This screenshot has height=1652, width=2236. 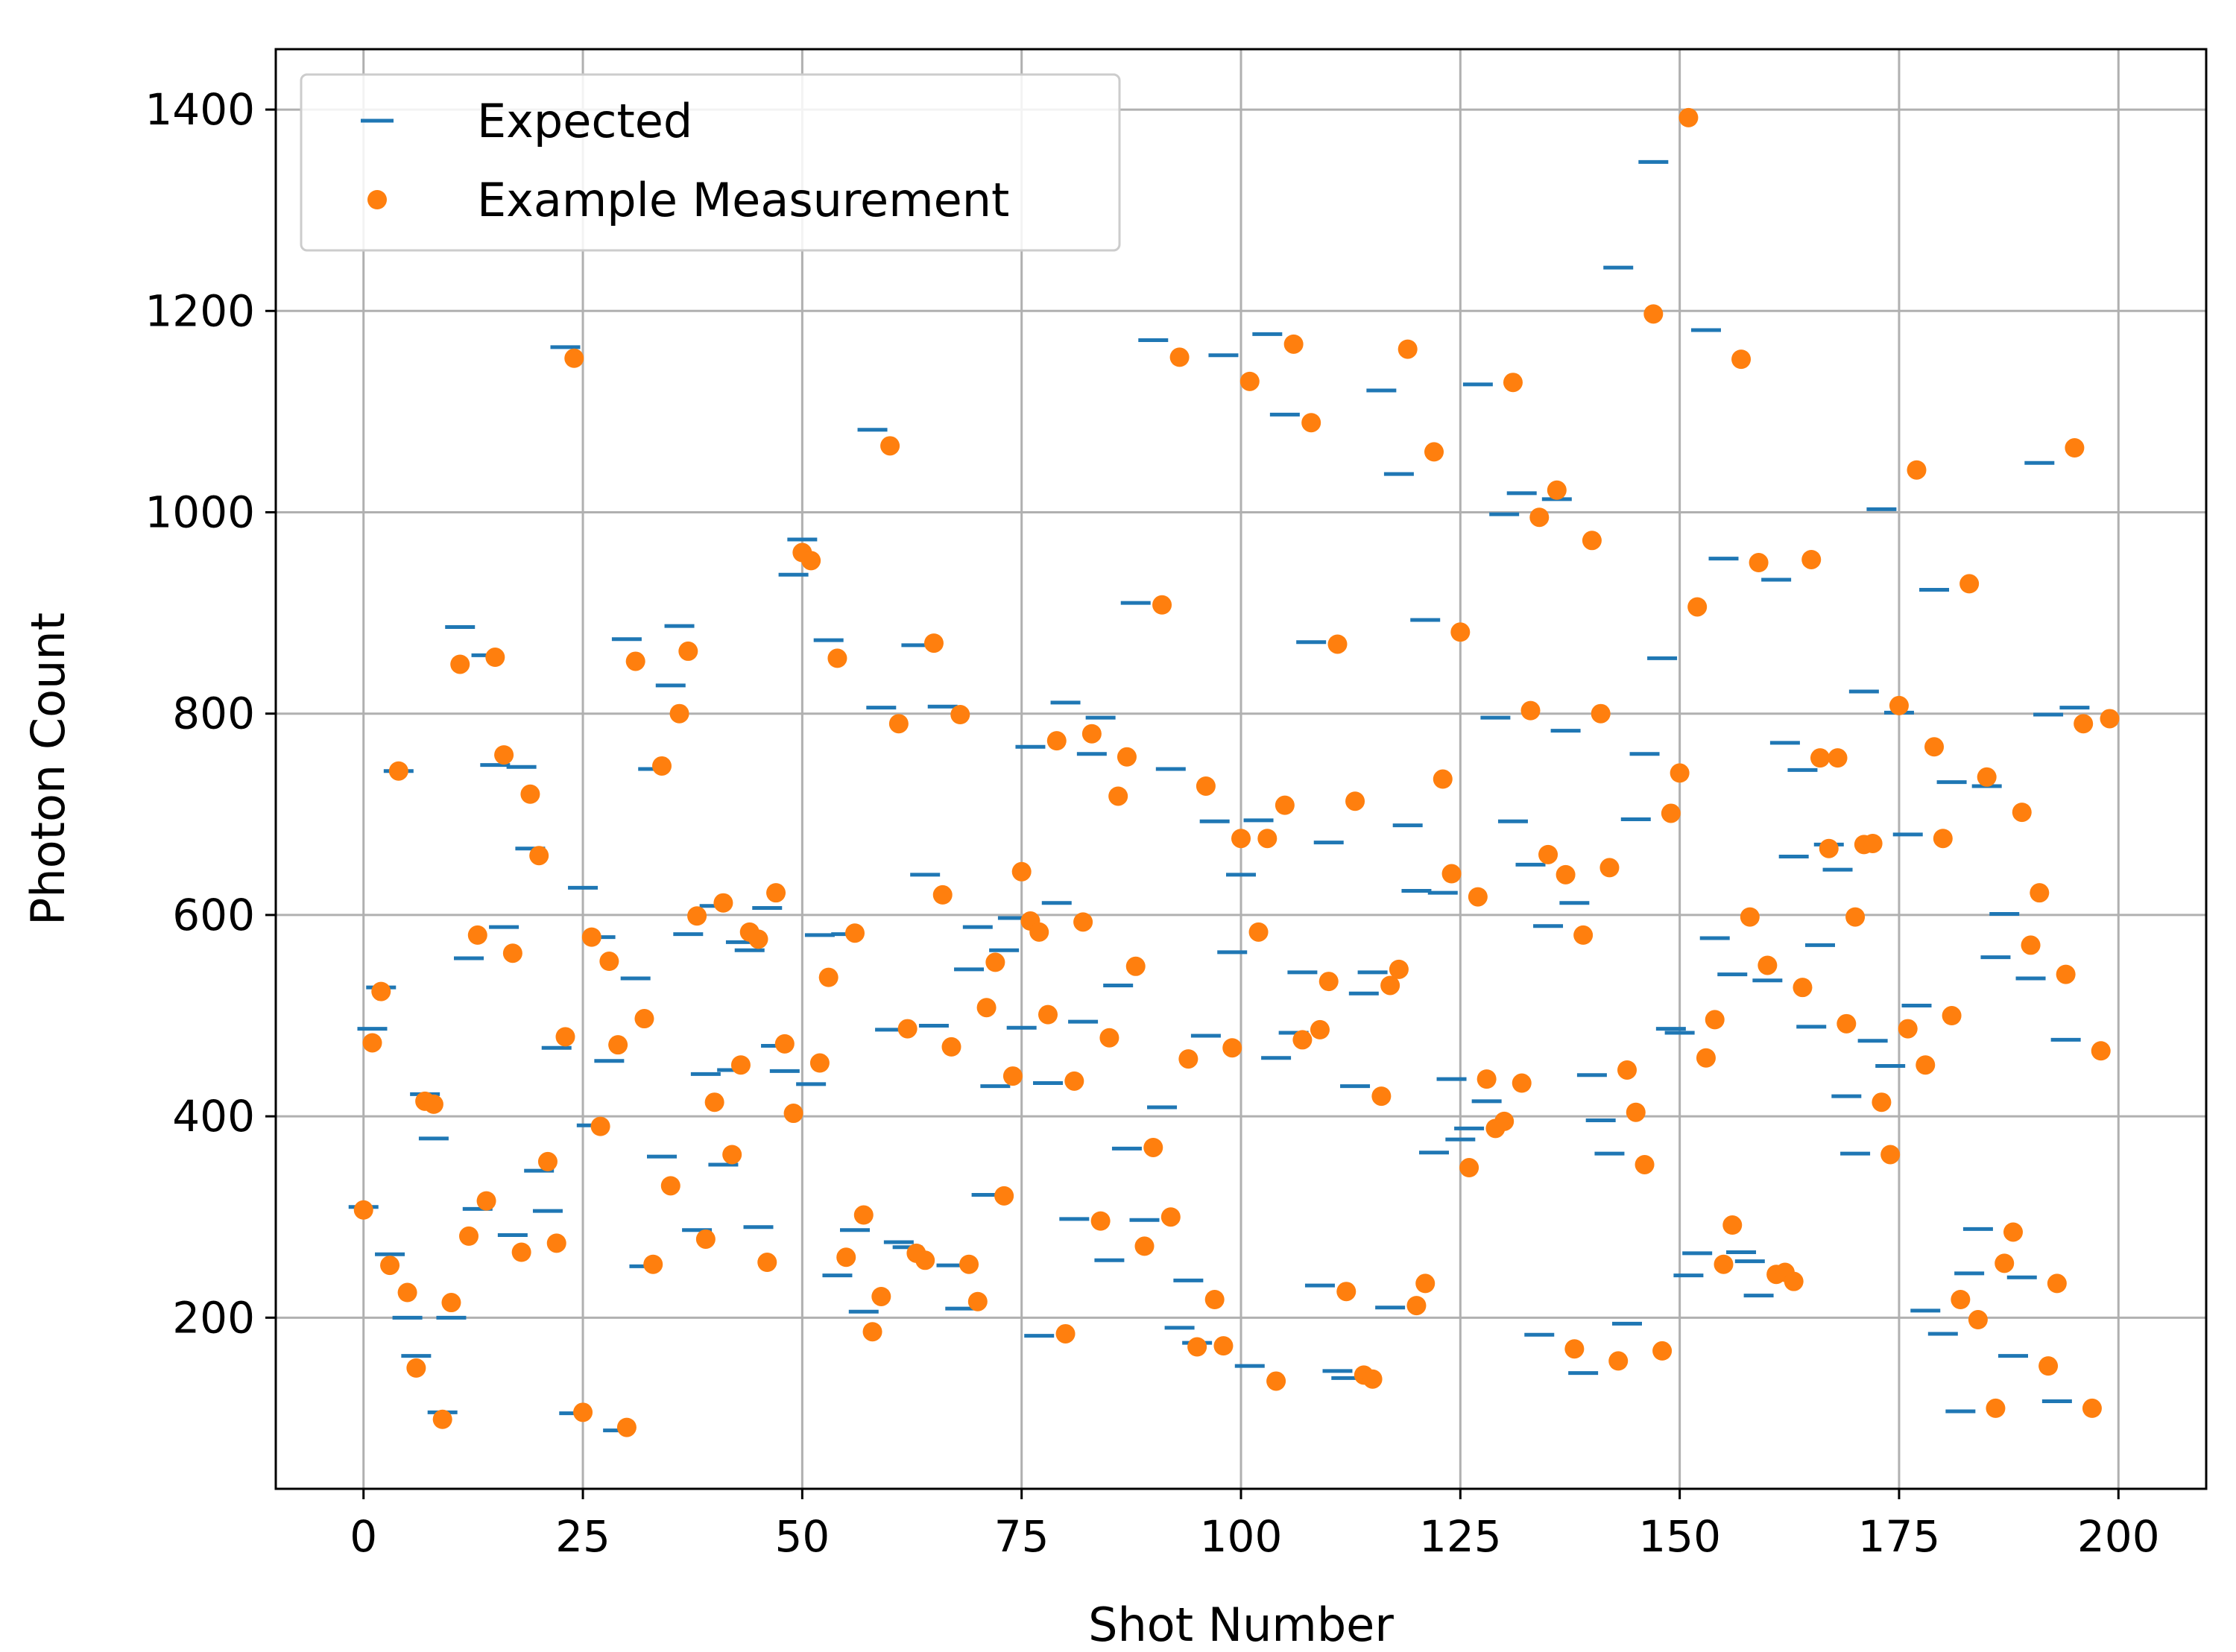 What do you see at coordinates (200, 310) in the screenshot?
I see `y-tick-label: 1200` at bounding box center [200, 310].